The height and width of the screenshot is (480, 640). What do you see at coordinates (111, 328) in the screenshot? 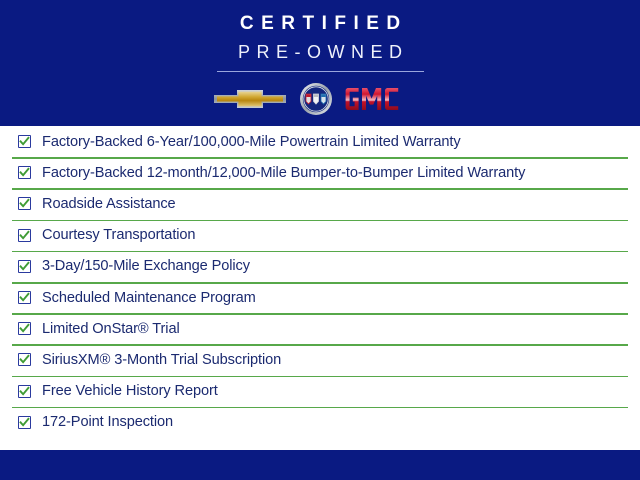
I see `list-item-label: Limited OnStar® Trial` at bounding box center [111, 328].